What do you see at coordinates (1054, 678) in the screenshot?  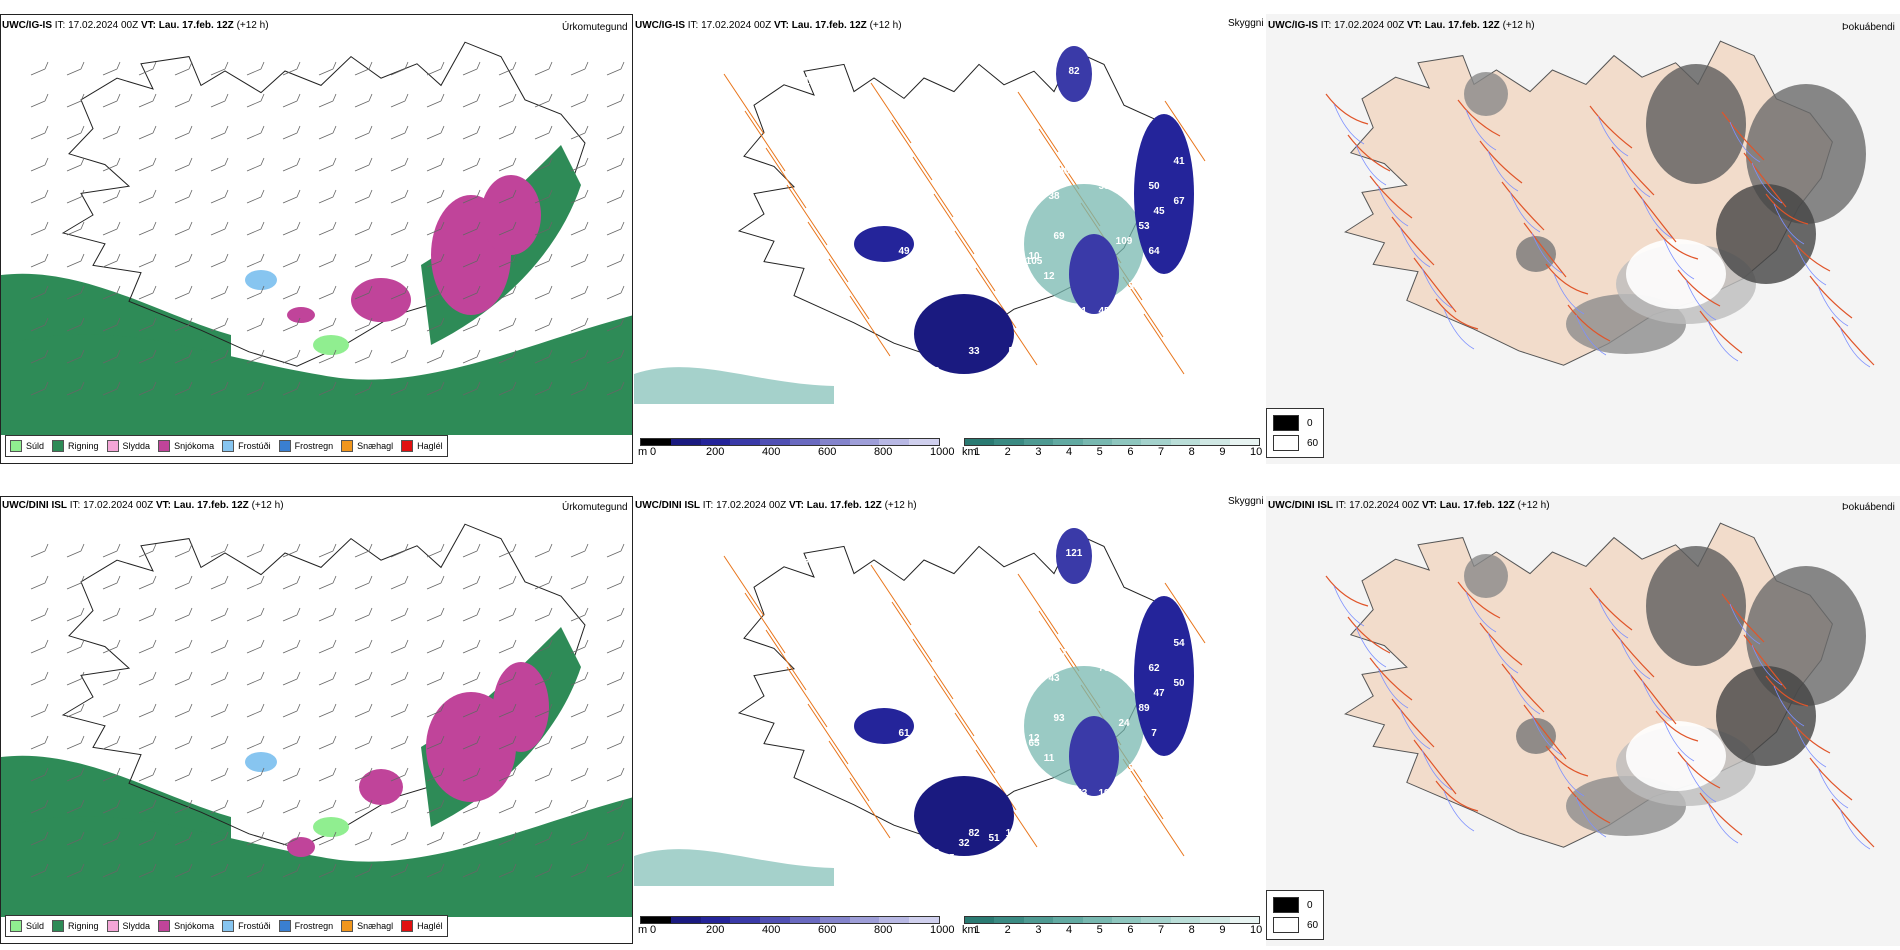 I see `visibility-value: 43` at bounding box center [1054, 678].